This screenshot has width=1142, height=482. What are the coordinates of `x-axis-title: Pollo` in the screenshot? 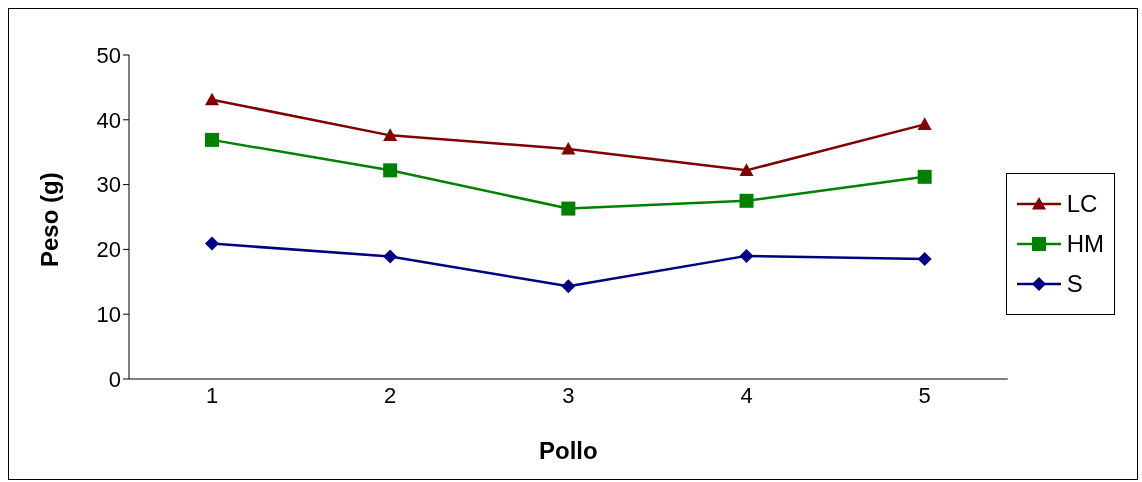 It's located at (568, 450).